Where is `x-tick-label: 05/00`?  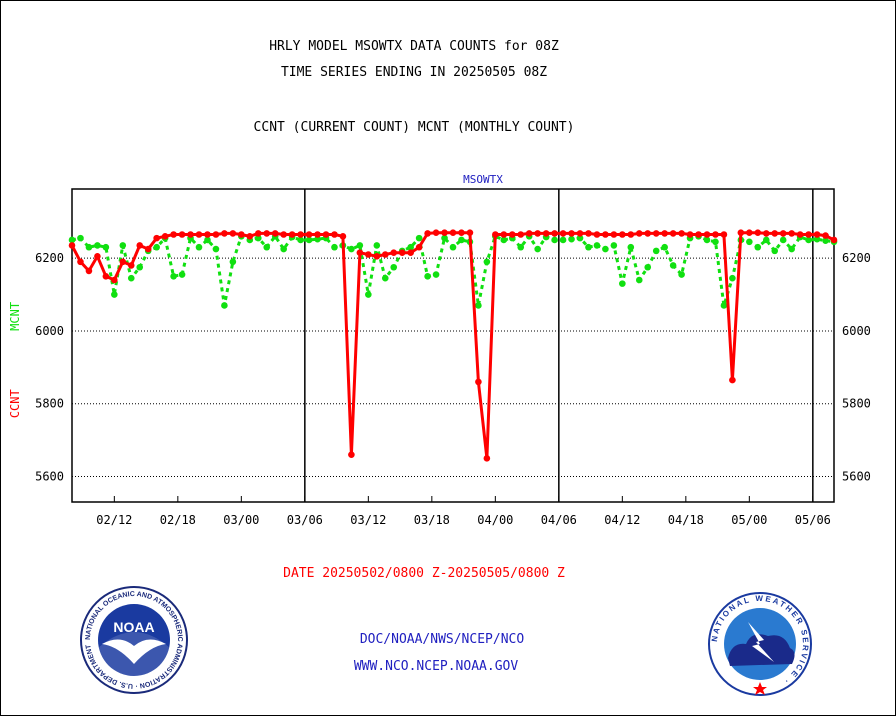
x-tick-label: 05/00 is located at coordinates (749, 520).